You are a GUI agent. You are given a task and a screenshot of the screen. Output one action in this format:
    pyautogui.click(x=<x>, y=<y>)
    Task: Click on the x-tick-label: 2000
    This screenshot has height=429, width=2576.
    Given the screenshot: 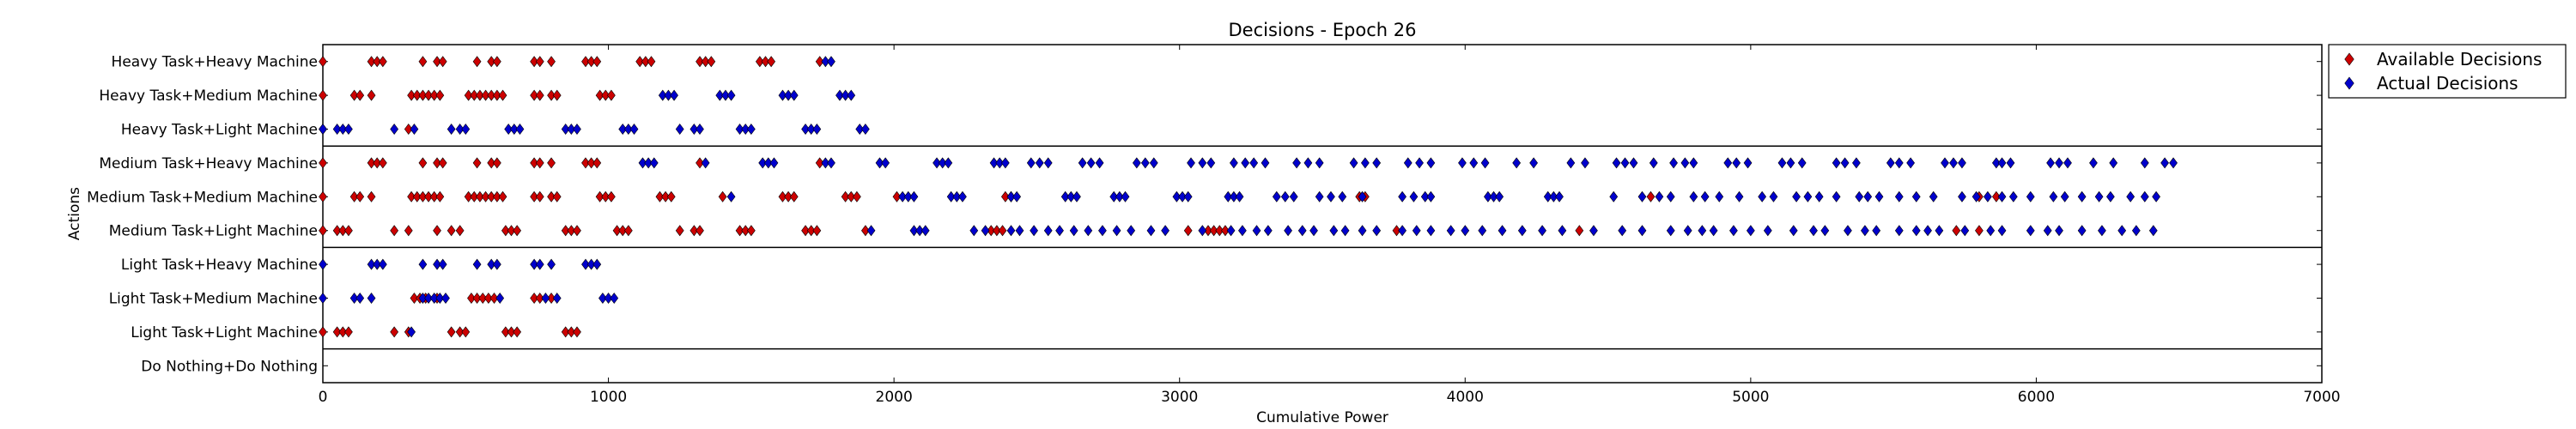 What is the action you would take?
    pyautogui.click(x=895, y=398)
    